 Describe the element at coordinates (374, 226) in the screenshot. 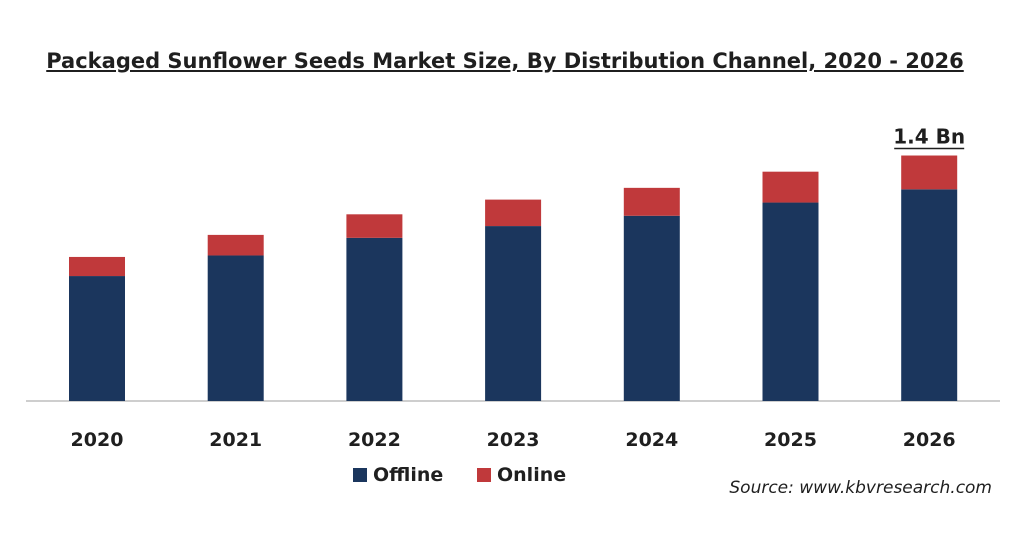

I see `bar-online-2022` at that location.